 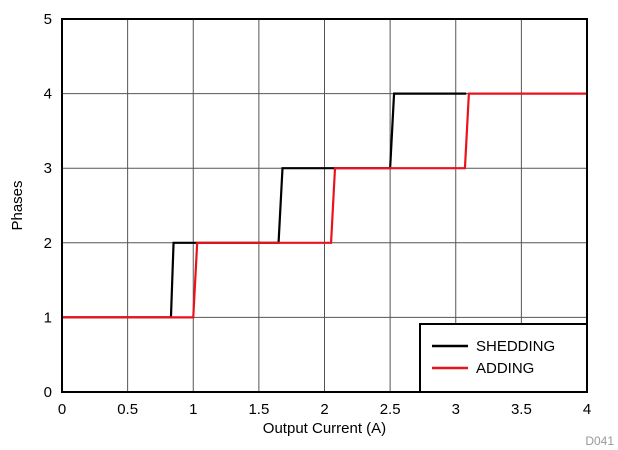 I want to click on x-tick-label: 2, so click(x=324, y=409).